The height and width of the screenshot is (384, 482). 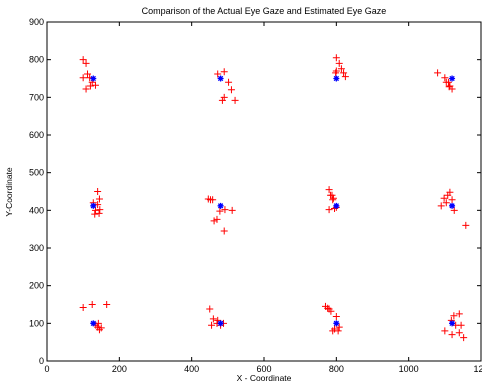 I want to click on x-tick-label: 400, so click(x=191, y=369).